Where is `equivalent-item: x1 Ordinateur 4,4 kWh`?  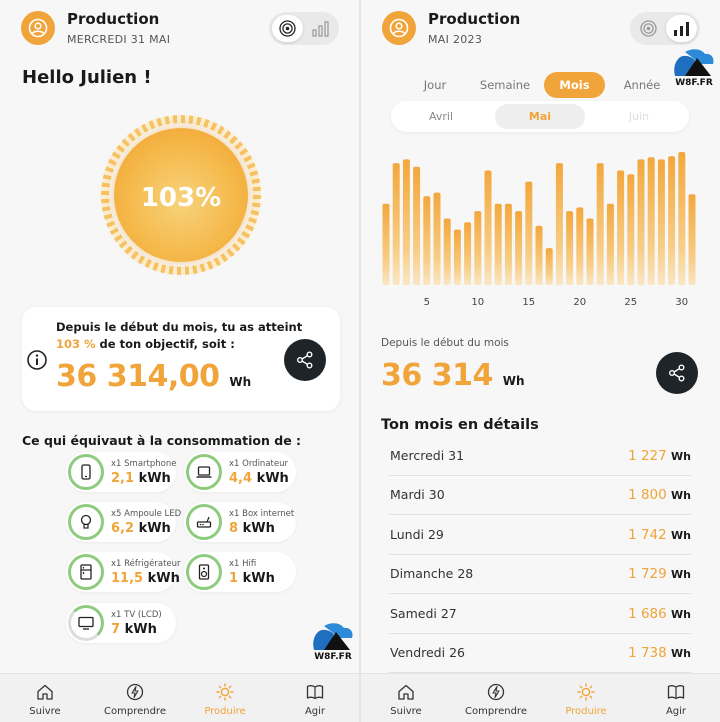
equivalent-item: x1 Ordinateur 4,4 kWh is located at coordinates (240, 472).